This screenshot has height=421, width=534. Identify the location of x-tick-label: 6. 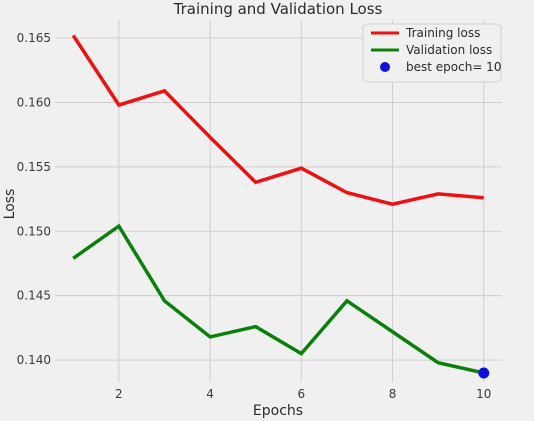
(301, 394).